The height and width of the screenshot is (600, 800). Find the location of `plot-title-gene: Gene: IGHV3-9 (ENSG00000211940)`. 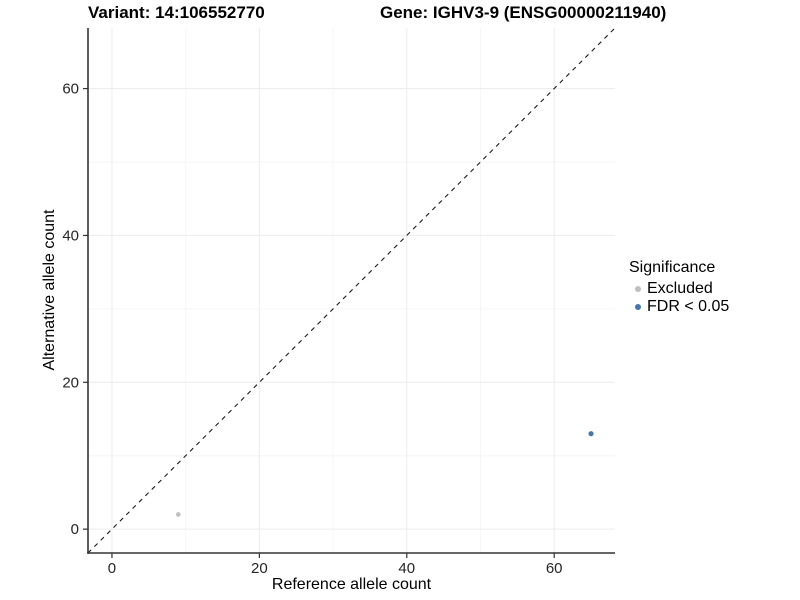

plot-title-gene: Gene: IGHV3-9 (ENSG00000211940) is located at coordinates (523, 12).